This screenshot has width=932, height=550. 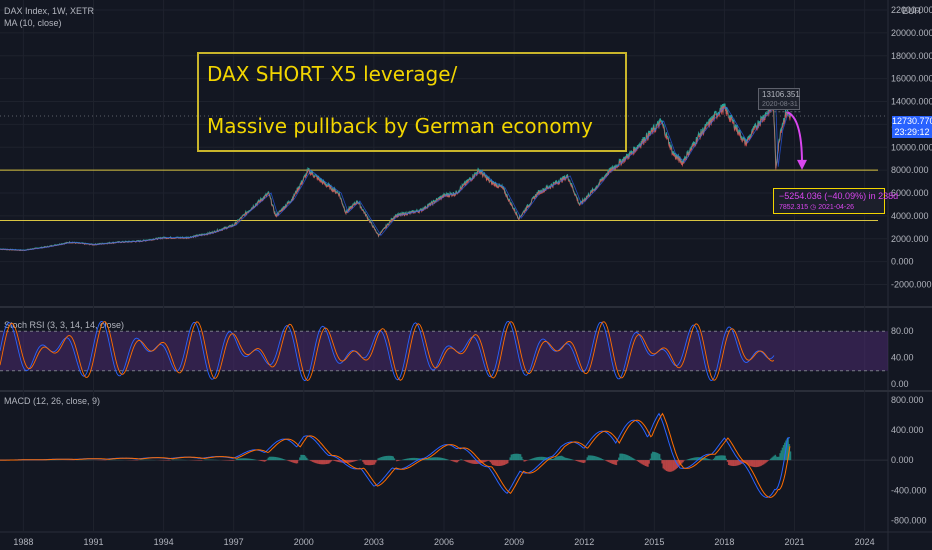 What do you see at coordinates (813, 207) in the screenshot?
I see `clock-icon: ◷` at bounding box center [813, 207].